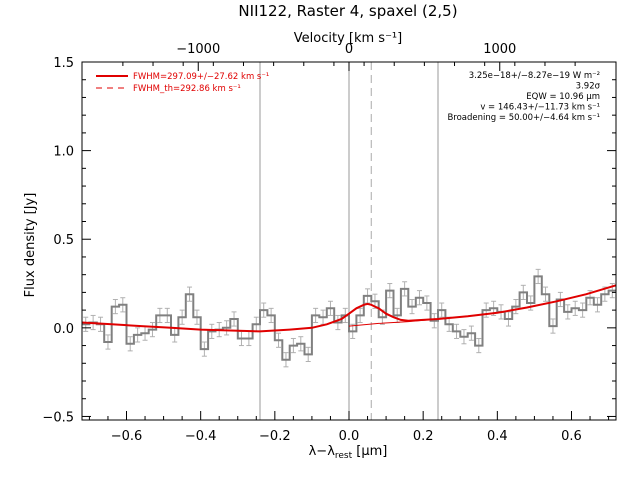  Describe the element at coordinates (63, 63) in the screenshot. I see `y-tick-label: 1.5` at that location.